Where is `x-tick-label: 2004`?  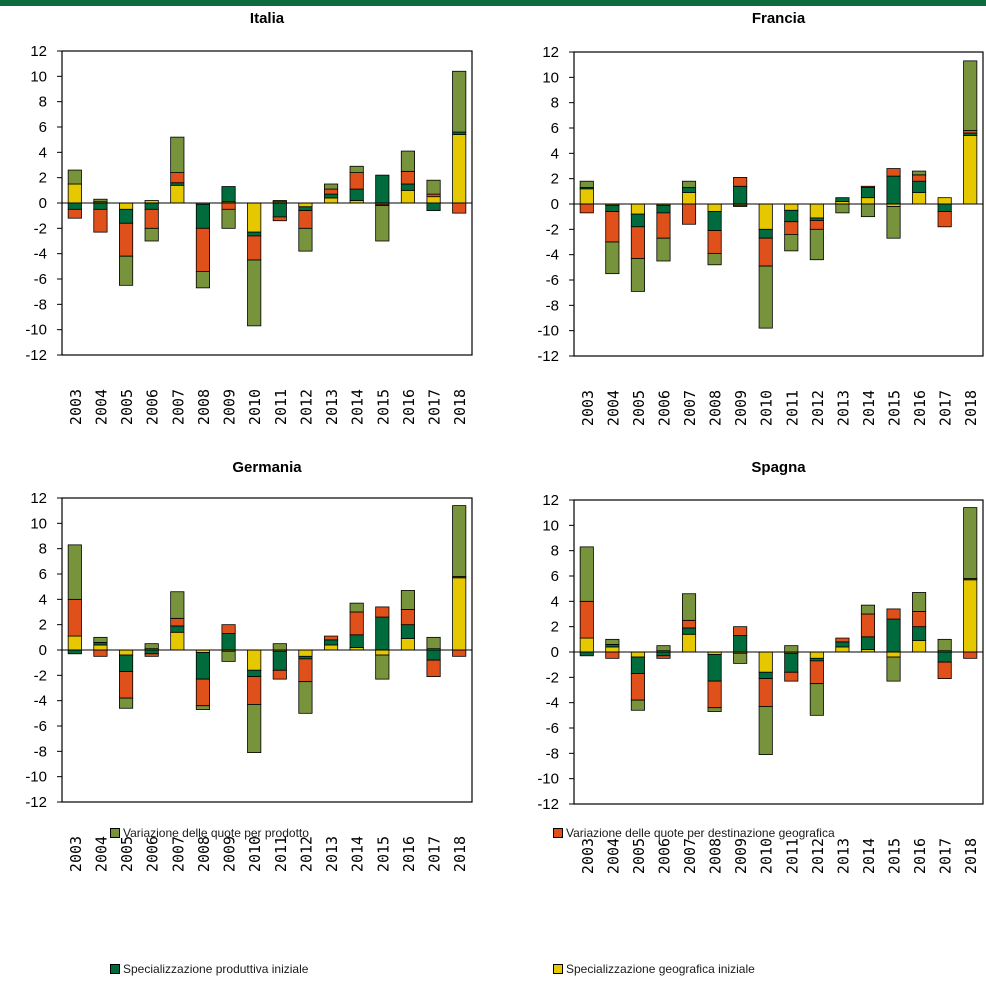
x-tick-label: 2004 is located at coordinates (613, 856).